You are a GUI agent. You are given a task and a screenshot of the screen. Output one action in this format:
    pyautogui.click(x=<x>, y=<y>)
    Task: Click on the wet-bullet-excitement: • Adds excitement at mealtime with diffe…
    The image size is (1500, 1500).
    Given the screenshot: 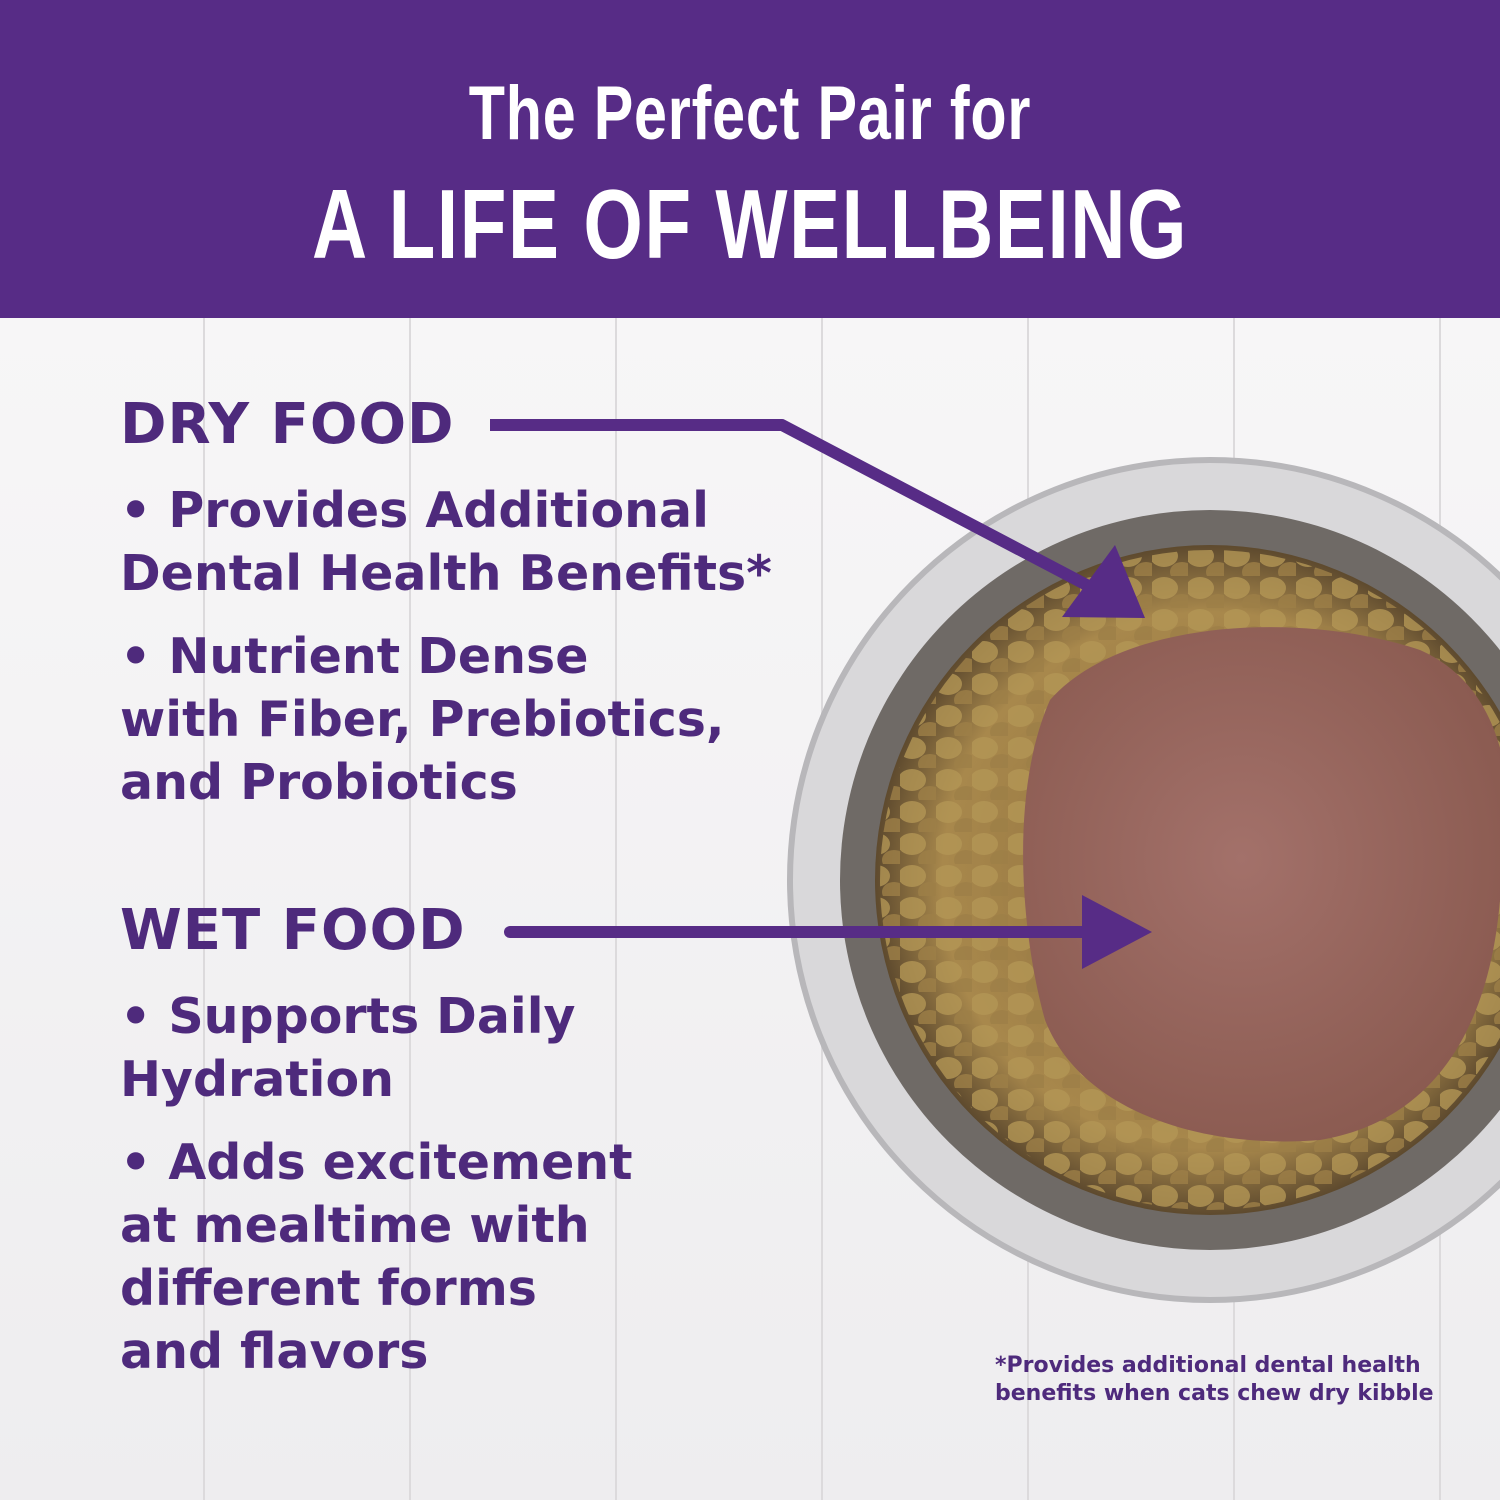 What is the action you would take?
    pyautogui.click(x=376, y=1257)
    